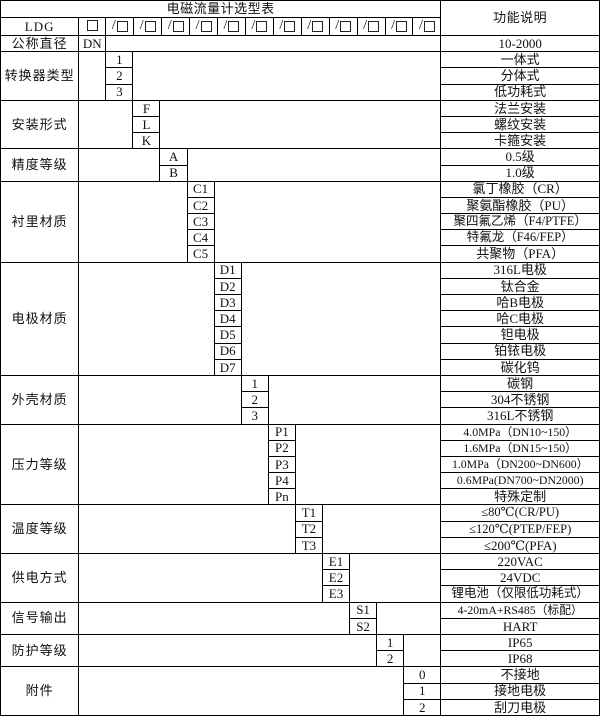 The height and width of the screenshot is (716, 600). Describe the element at coordinates (308, 529) in the screenshot. I see `code-cell: T2` at that location.